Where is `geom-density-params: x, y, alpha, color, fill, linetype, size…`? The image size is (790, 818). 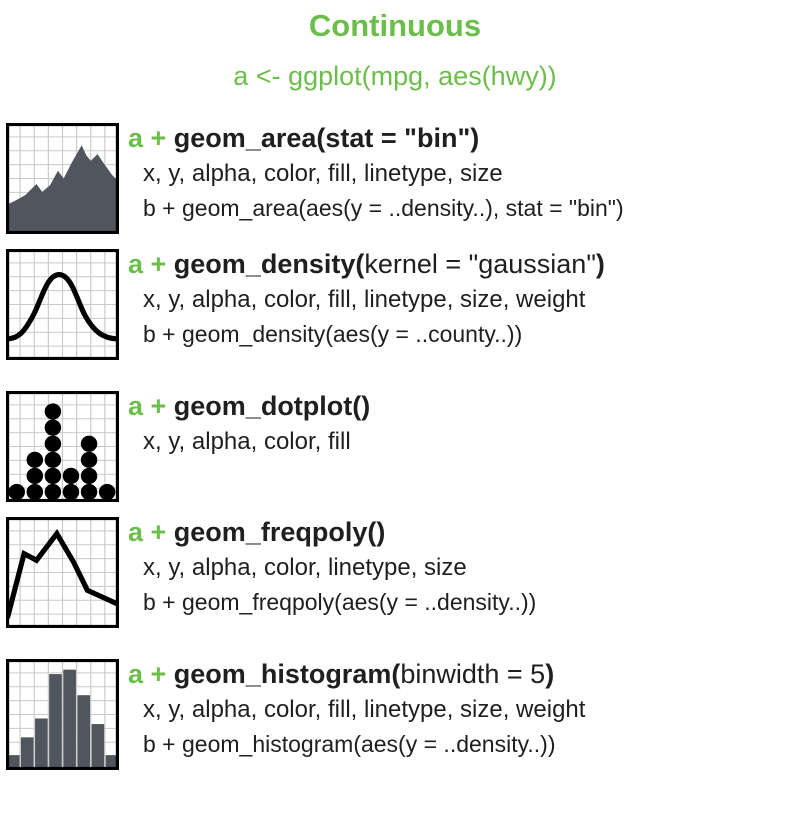
geom-density-params: x, y, alpha, color, fill, linetype, size… is located at coordinates (364, 299).